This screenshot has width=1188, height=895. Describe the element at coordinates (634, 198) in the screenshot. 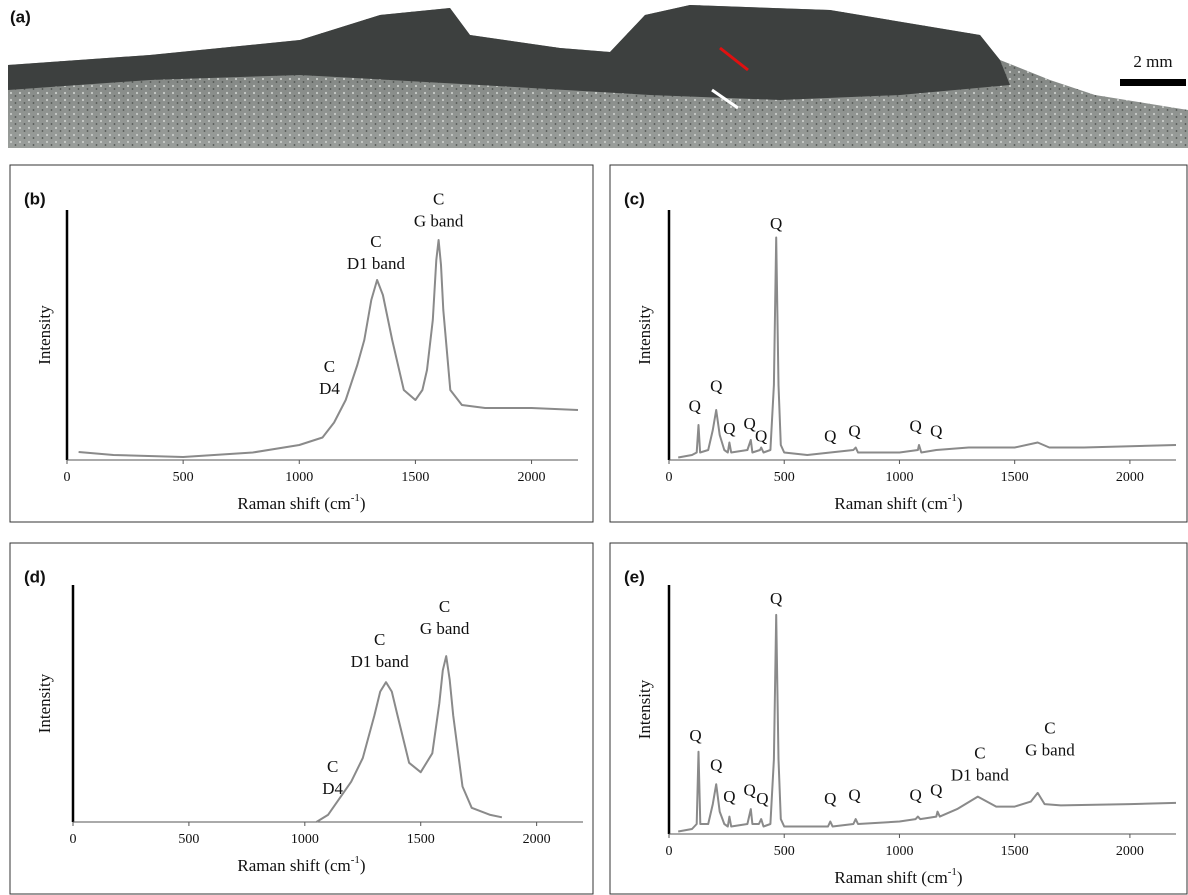

I see `panel-label: (c)` at that location.